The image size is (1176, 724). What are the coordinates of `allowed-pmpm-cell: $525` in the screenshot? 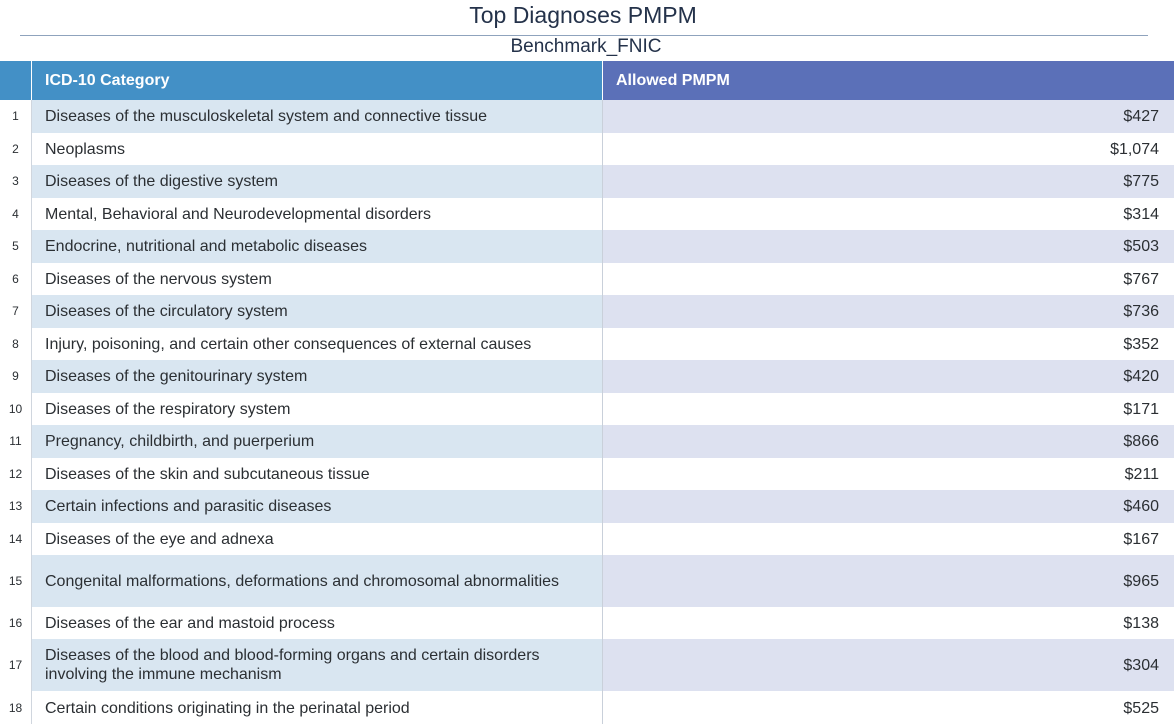 It's located at (888, 707).